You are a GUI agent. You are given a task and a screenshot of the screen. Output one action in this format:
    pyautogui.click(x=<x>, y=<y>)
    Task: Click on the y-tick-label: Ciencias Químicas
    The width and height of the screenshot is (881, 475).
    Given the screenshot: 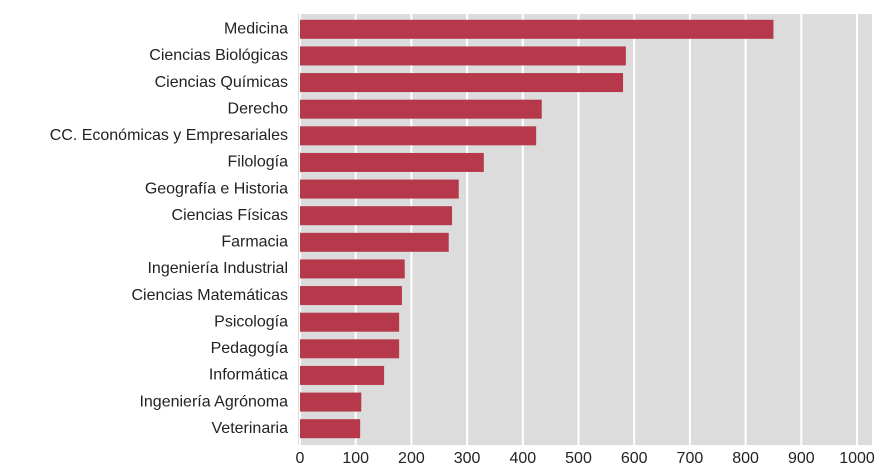 What is the action you would take?
    pyautogui.click(x=221, y=82)
    